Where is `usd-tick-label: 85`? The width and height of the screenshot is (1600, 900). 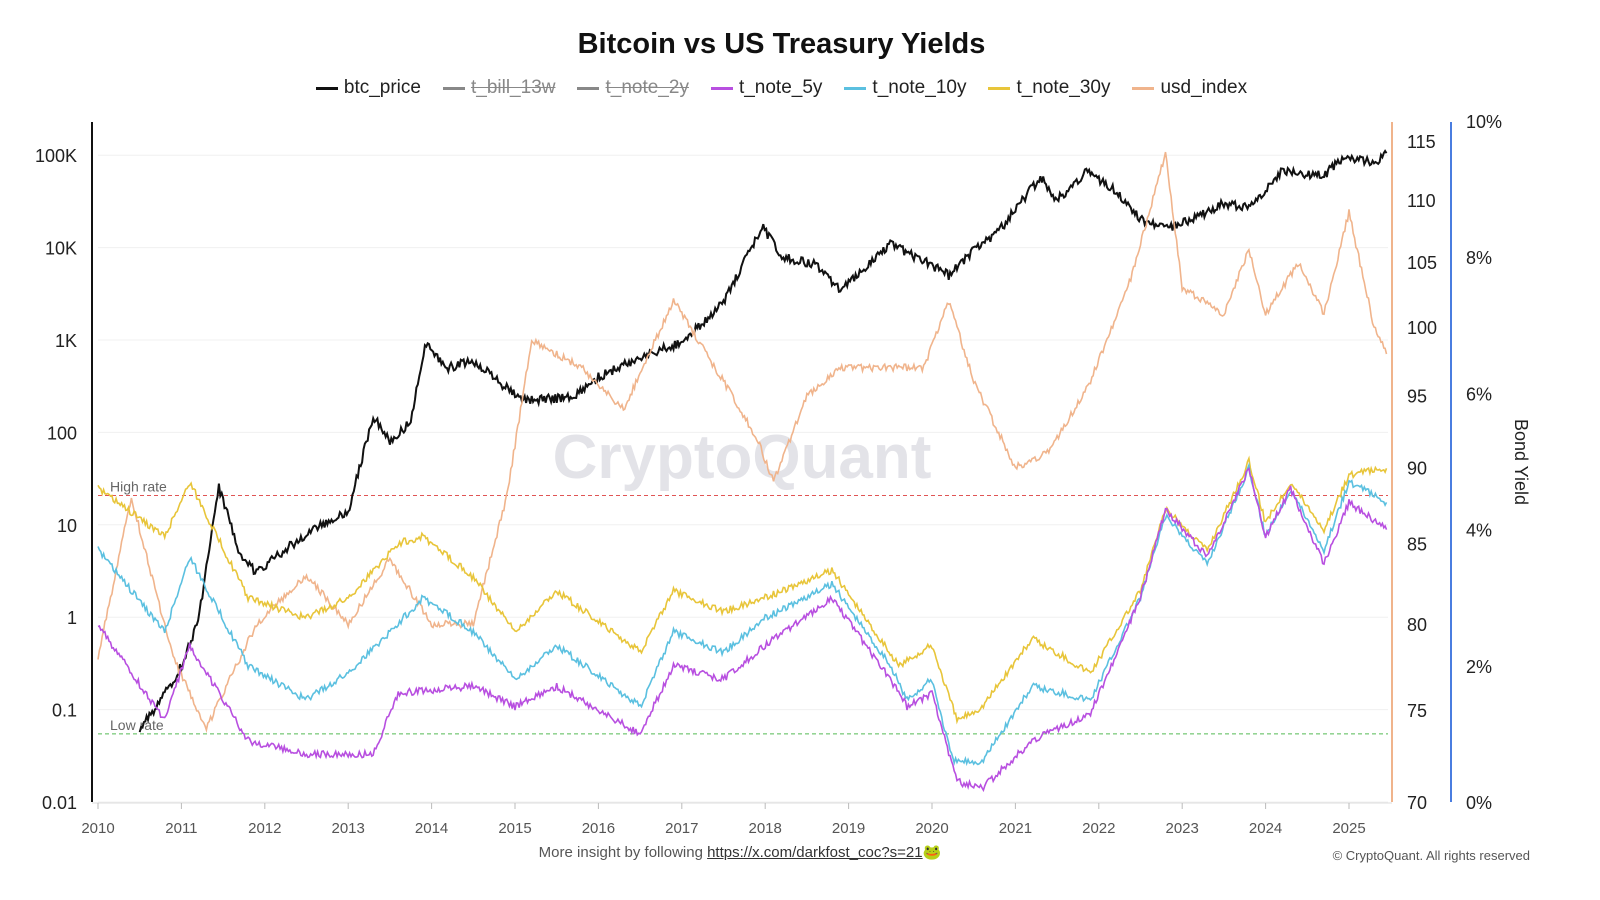 usd-tick-label: 85 is located at coordinates (1417, 544).